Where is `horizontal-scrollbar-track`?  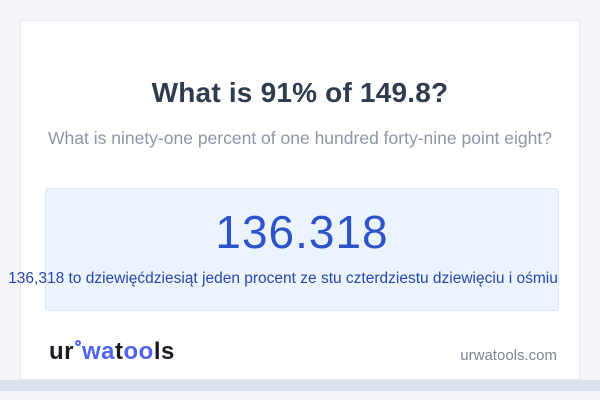 horizontal-scrollbar-track is located at coordinates (300, 385).